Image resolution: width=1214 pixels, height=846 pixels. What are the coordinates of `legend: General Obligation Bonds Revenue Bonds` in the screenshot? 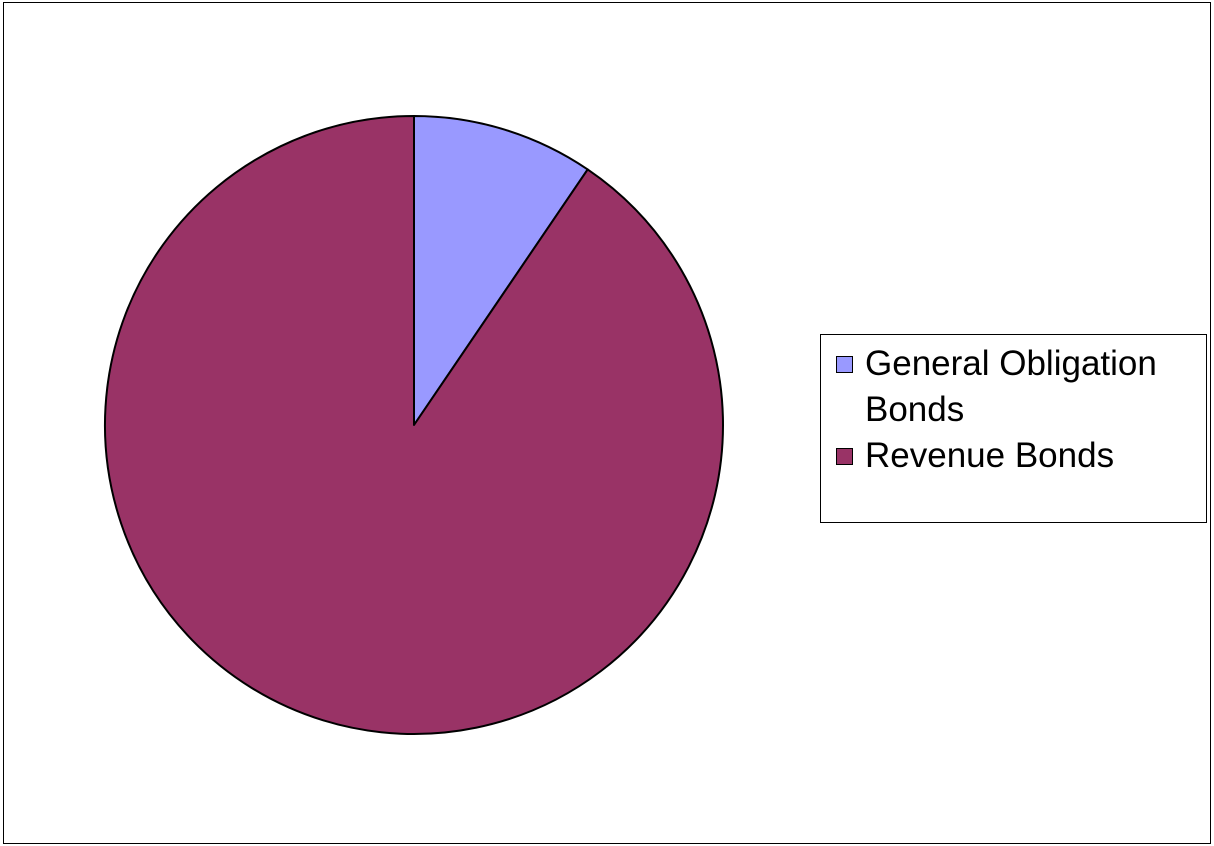 It's located at (1013, 428).